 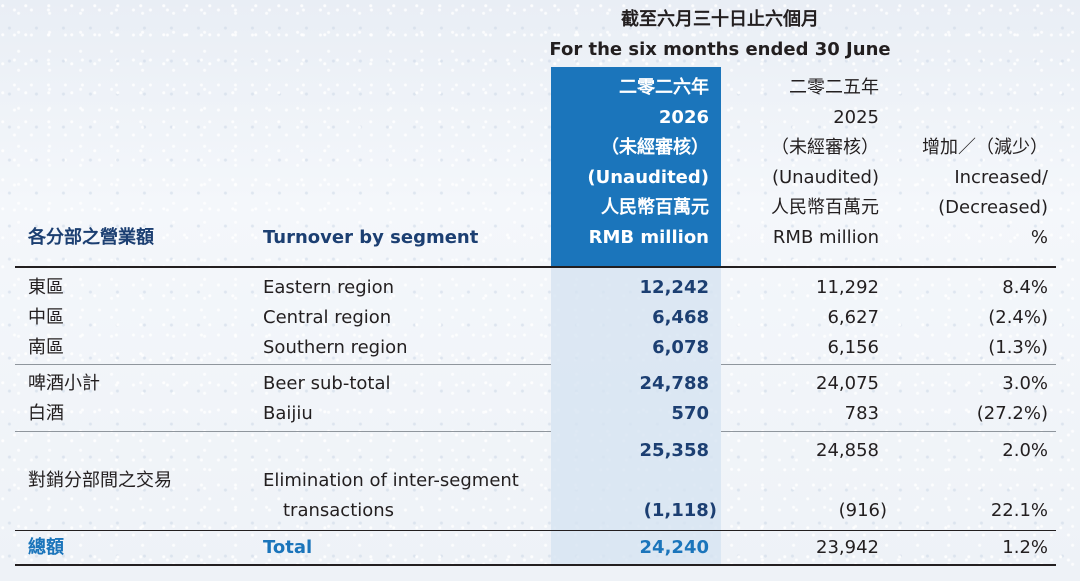 What do you see at coordinates (327, 383) in the screenshot?
I see `row-label-en: Beer sub-total` at bounding box center [327, 383].